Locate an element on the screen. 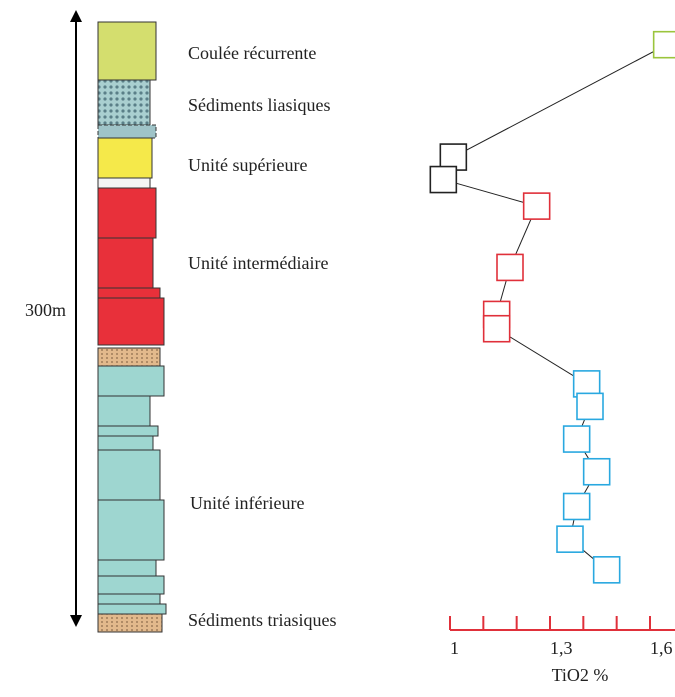 The image size is (675, 697). x-axis-label: TiO2 % is located at coordinates (580, 675).